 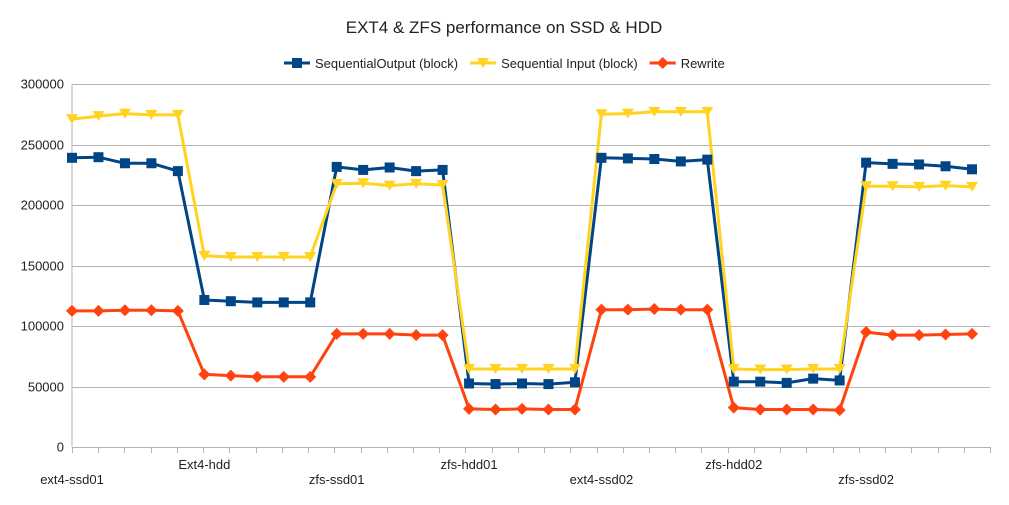 I want to click on x-tick-label: zfs-hdd02, so click(x=733, y=464).